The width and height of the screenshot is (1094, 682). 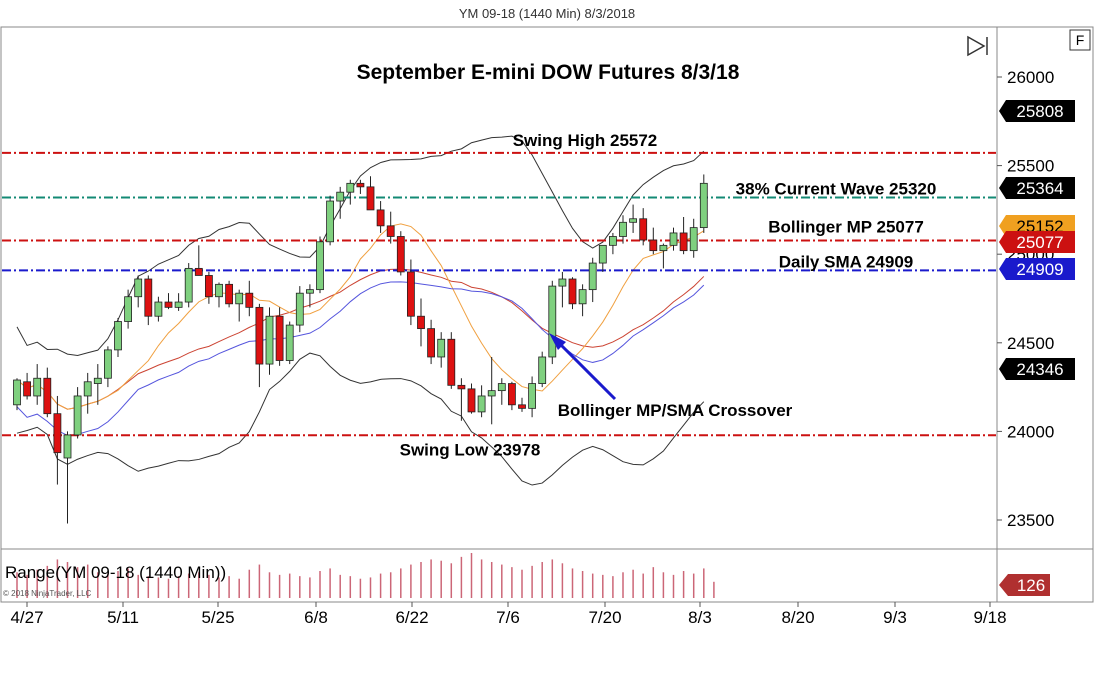 What do you see at coordinates (26, 617) in the screenshot?
I see `x-tick-label: 4/27` at bounding box center [26, 617].